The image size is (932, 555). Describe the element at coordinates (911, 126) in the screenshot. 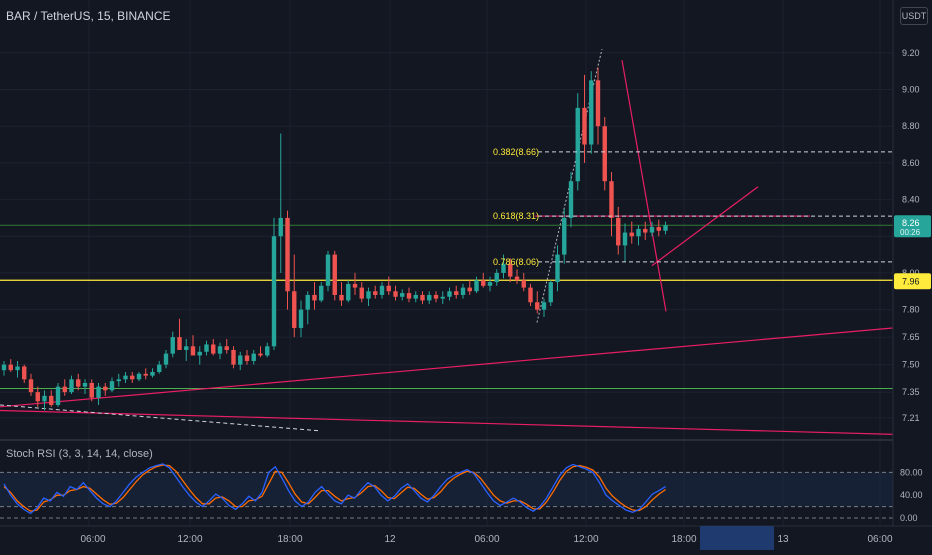

I see `price-tick-label: 8.80` at that location.